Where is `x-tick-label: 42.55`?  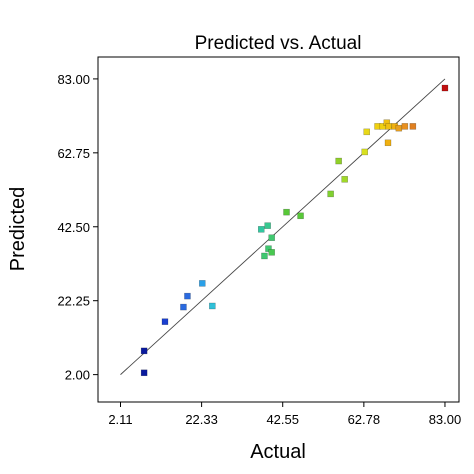 x-tick-label: 42.55 is located at coordinates (282, 419).